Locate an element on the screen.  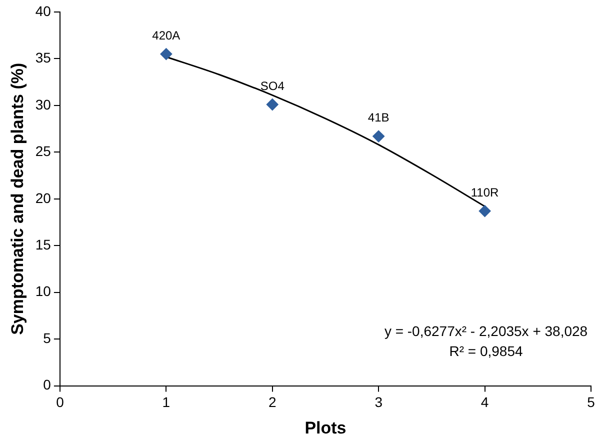
y-tick-label: 40 is located at coordinates (43, 10).